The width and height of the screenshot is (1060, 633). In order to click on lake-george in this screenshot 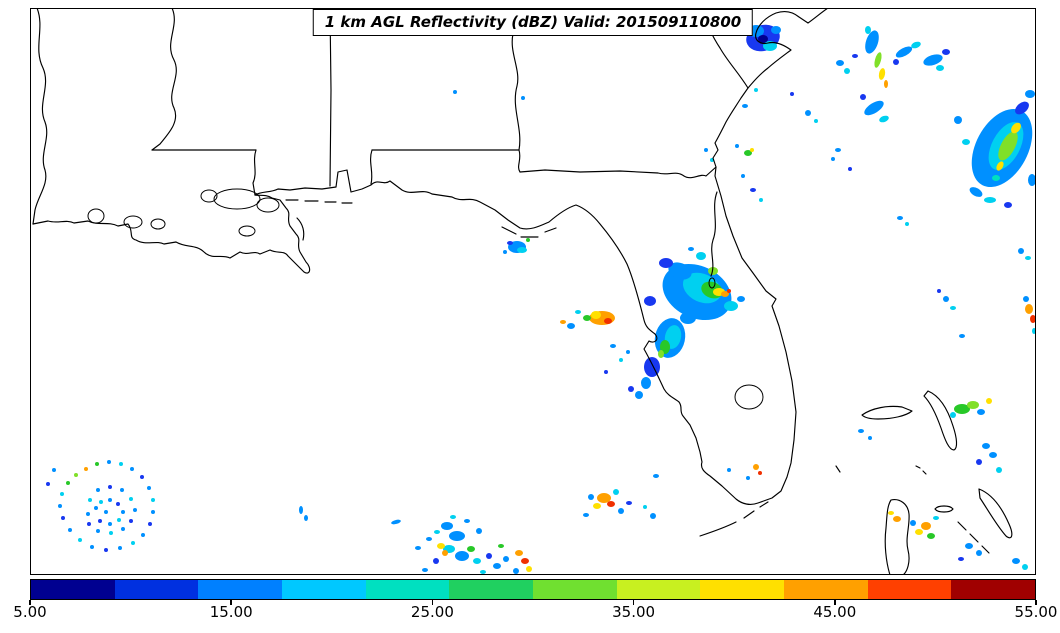, I will do `click(712, 283)`.